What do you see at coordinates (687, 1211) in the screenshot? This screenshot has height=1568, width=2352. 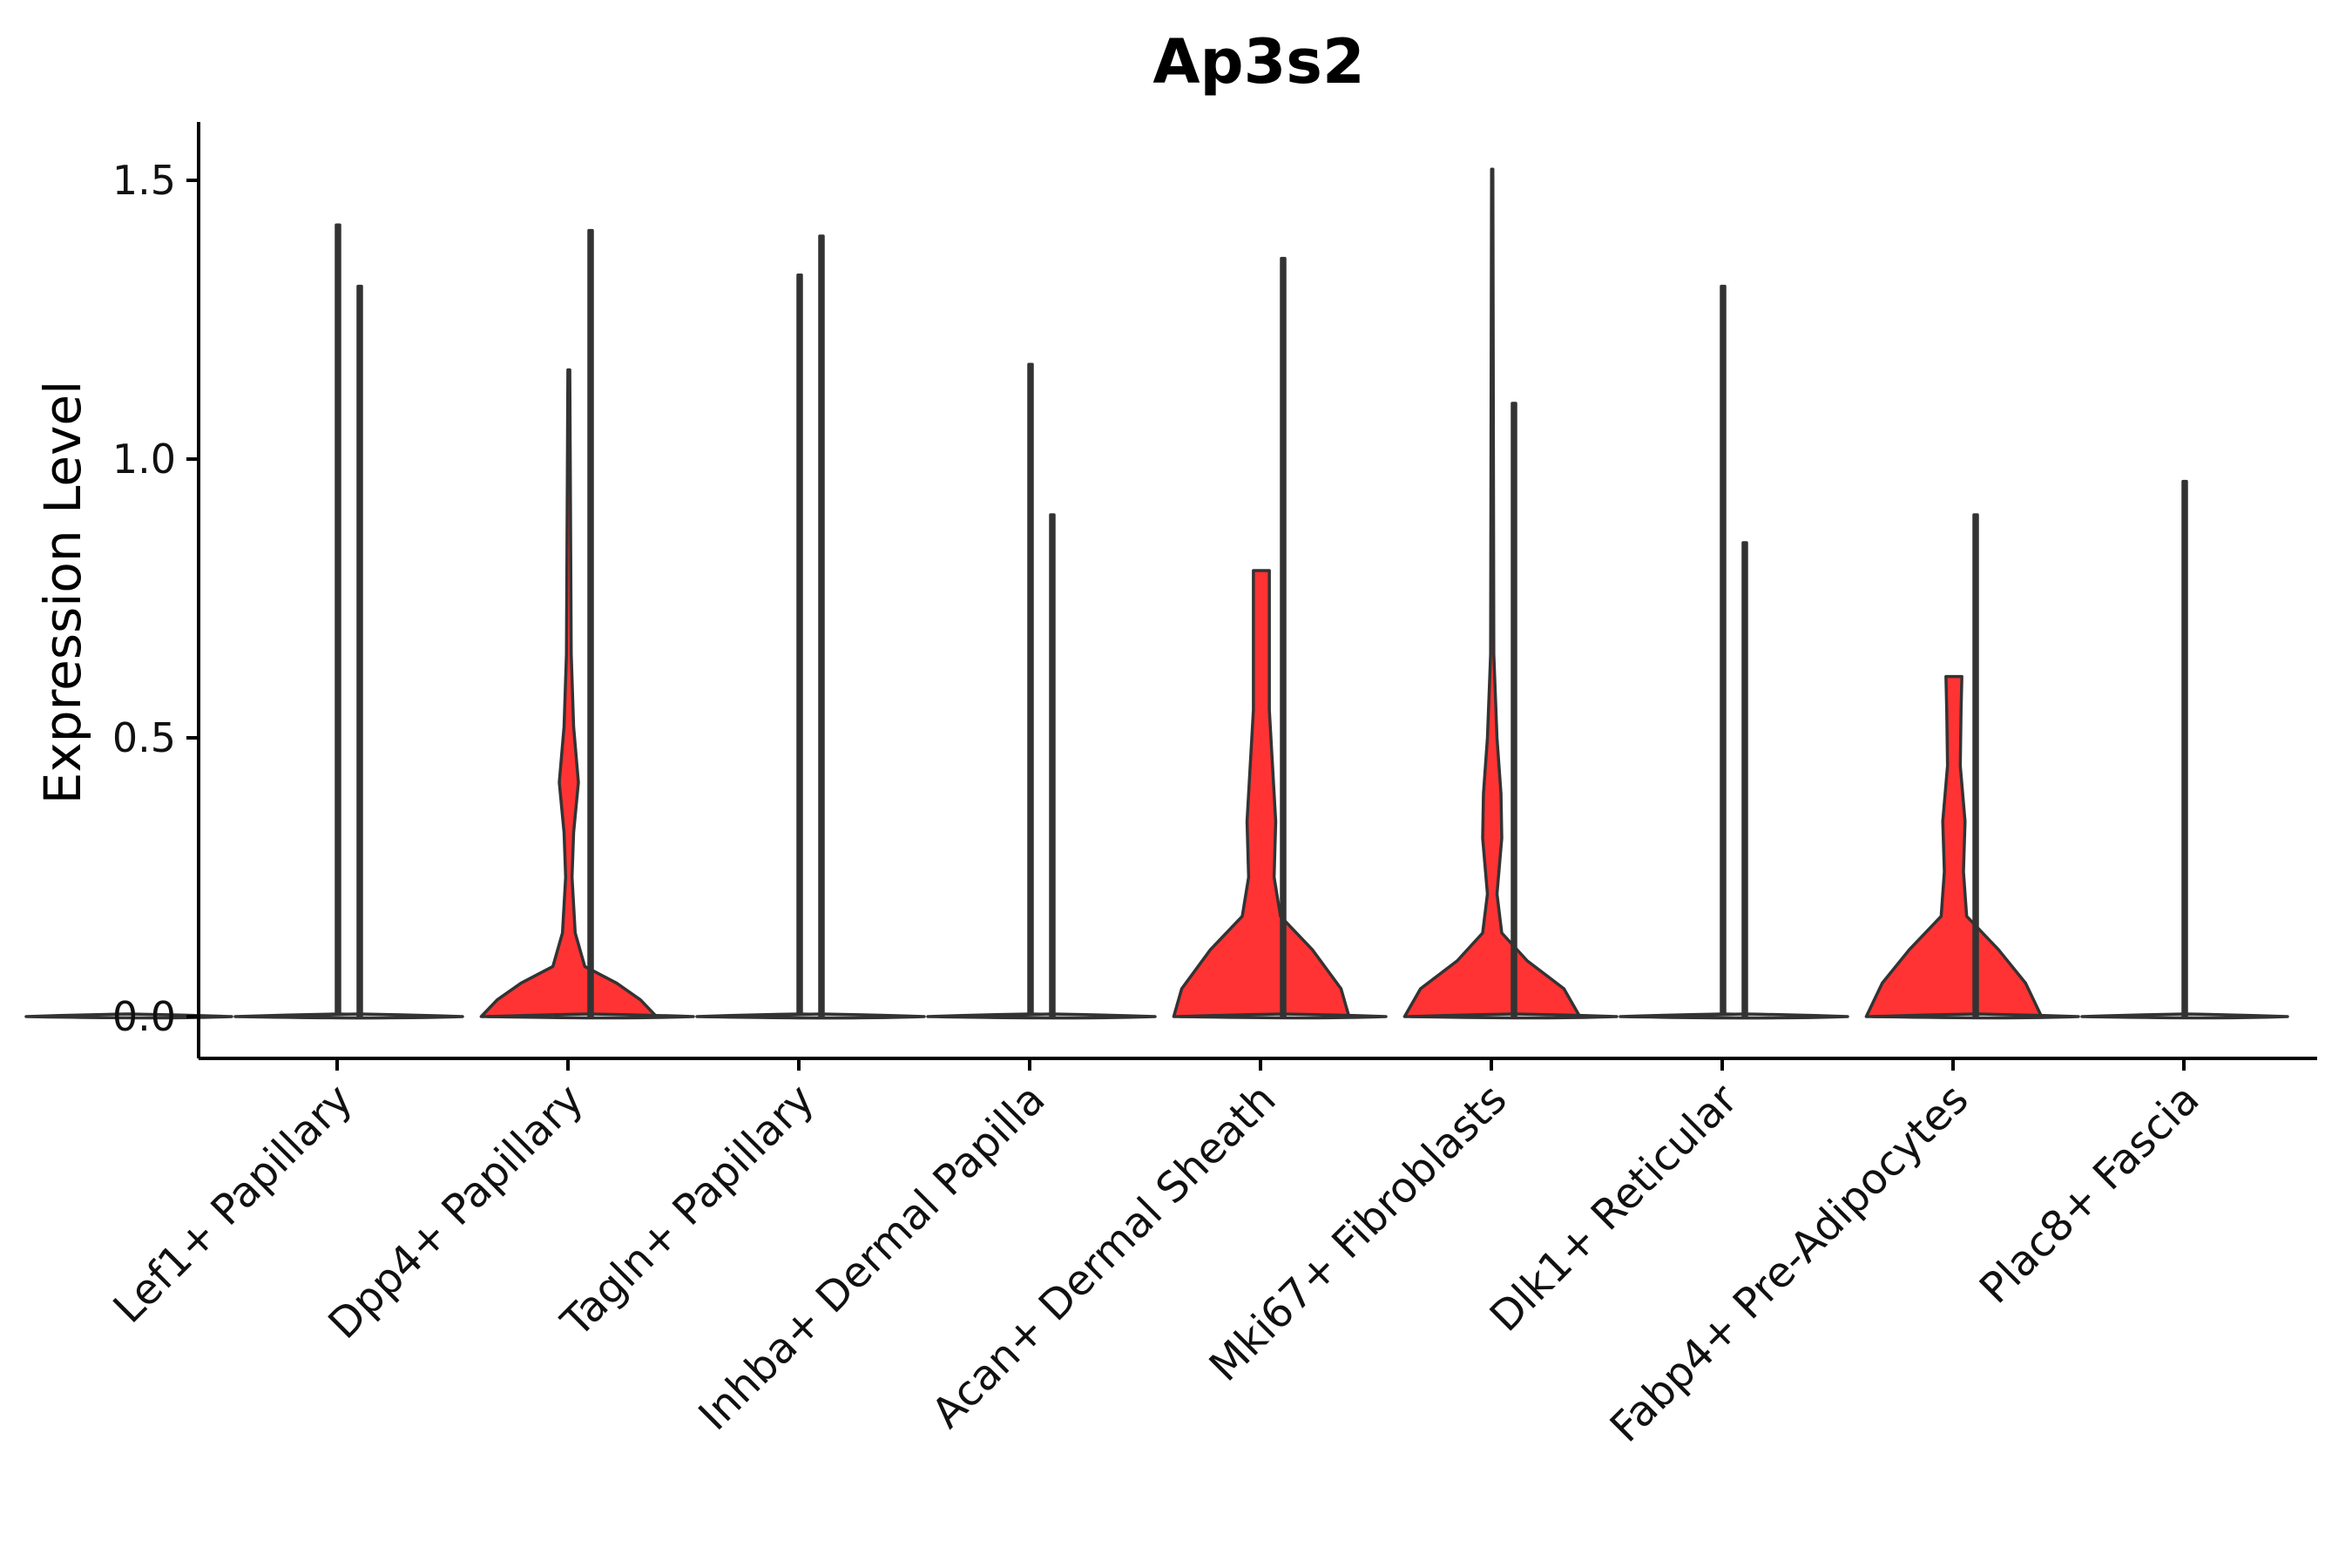 I see `x-tick-label: Tagln+ Papillary` at bounding box center [687, 1211].